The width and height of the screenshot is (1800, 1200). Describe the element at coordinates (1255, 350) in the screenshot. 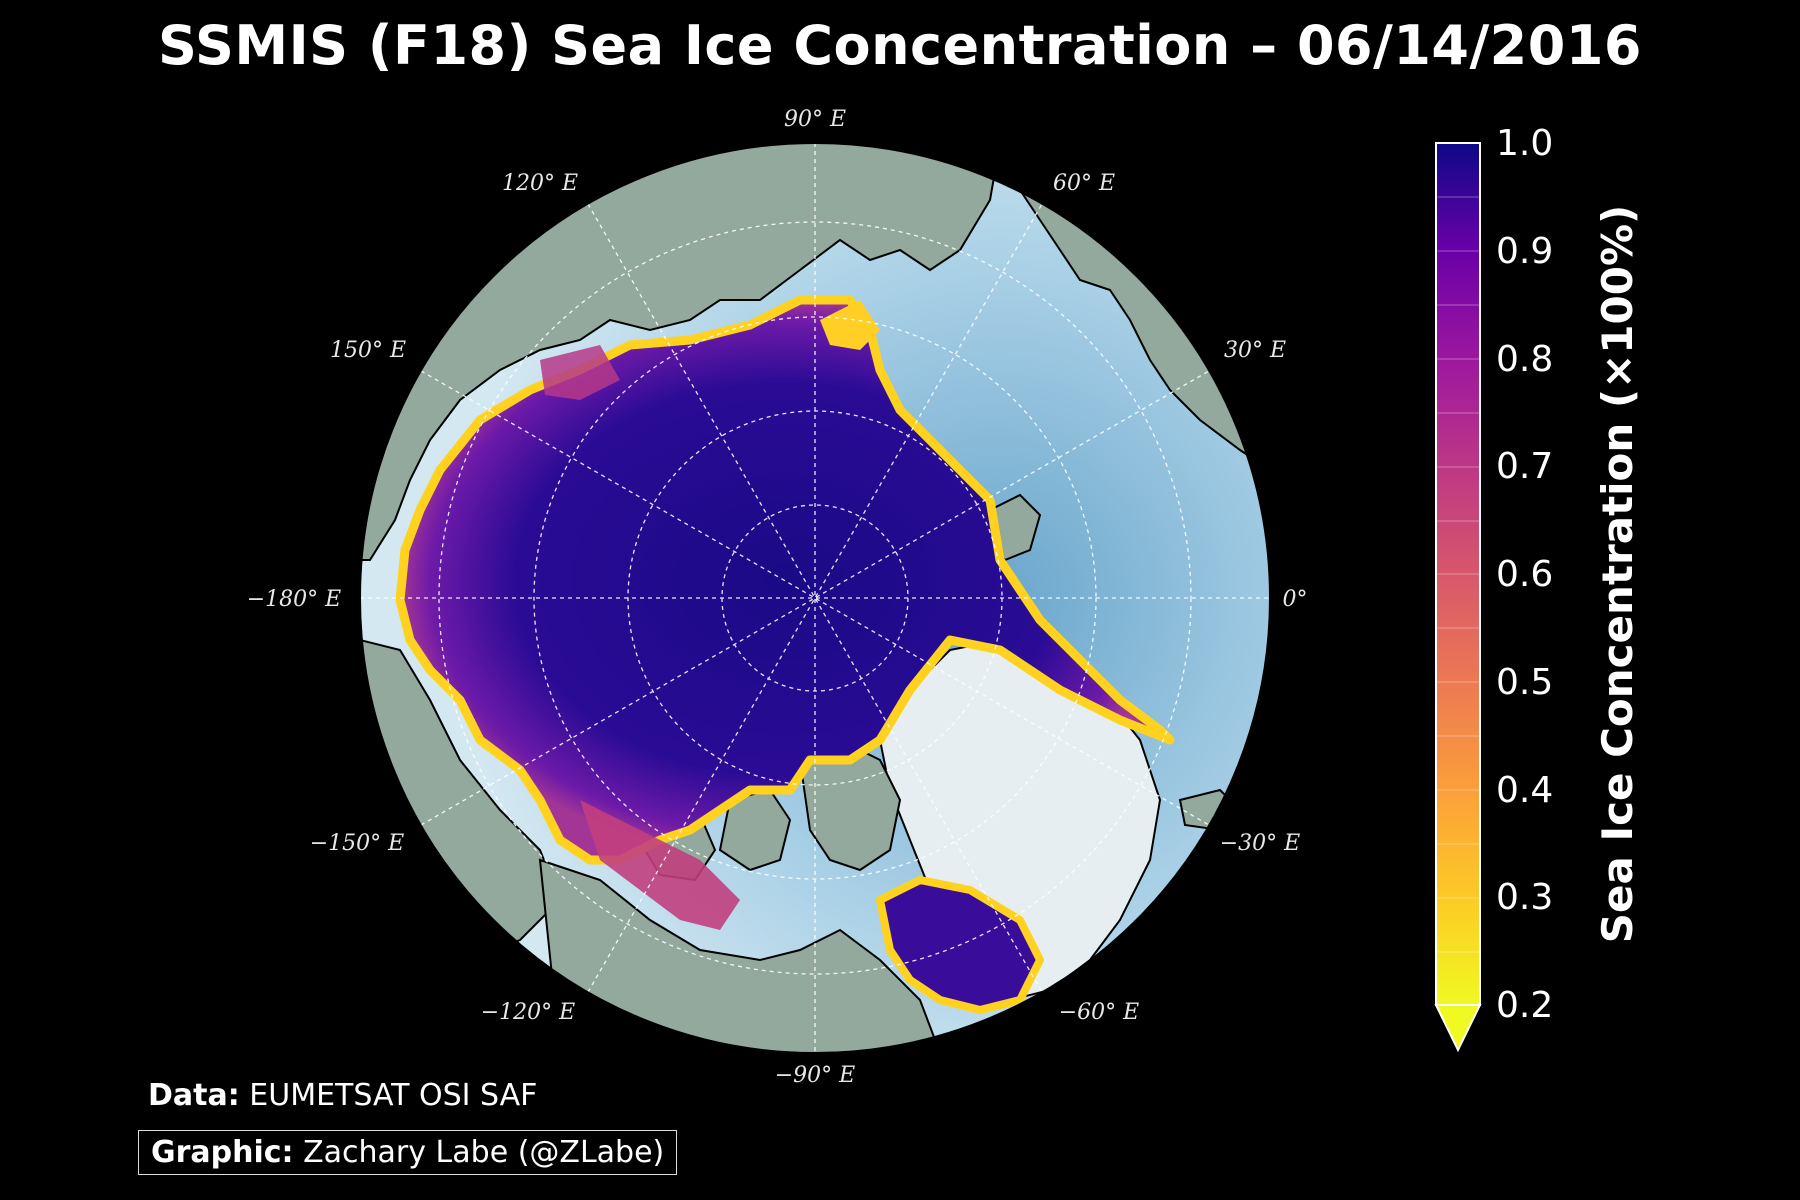

I see `lon-label-30e: 30° E` at that location.